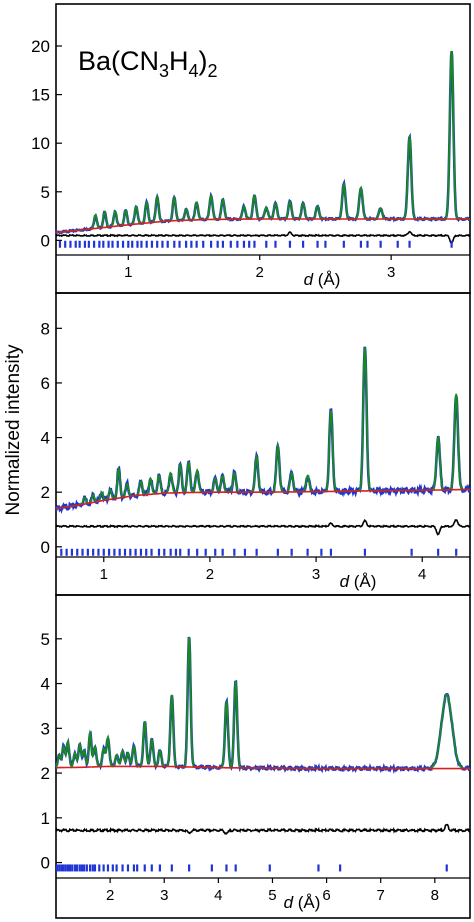 The width and height of the screenshot is (474, 922). What do you see at coordinates (45, 328) in the screenshot?
I see `y-tick-label: 8` at bounding box center [45, 328].